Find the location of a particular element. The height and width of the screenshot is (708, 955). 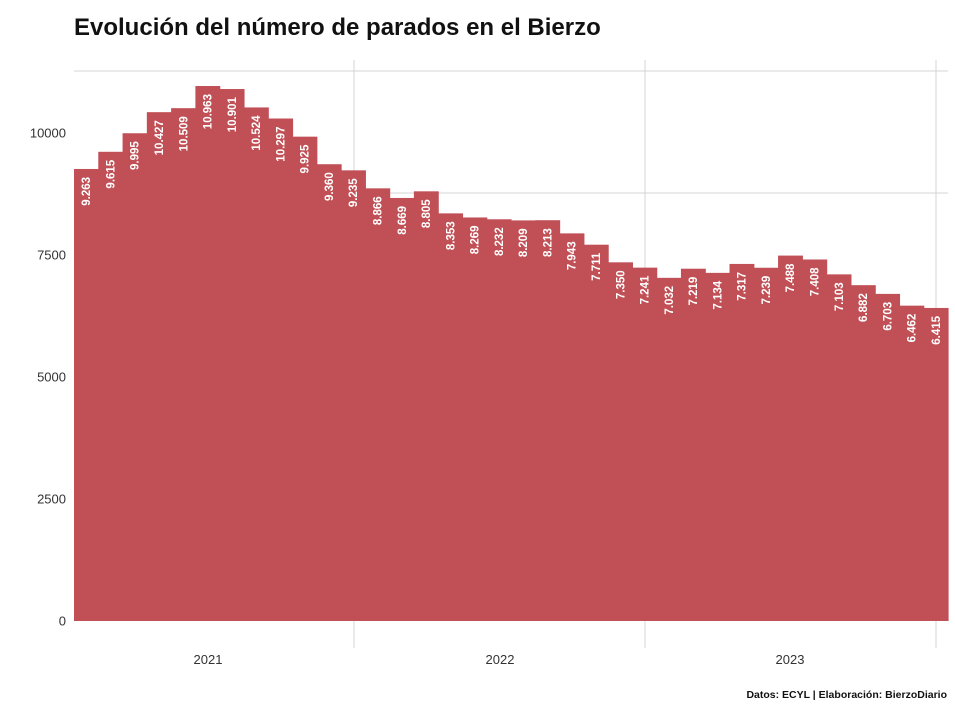

y-tick-label: 2500 is located at coordinates (51, 499).